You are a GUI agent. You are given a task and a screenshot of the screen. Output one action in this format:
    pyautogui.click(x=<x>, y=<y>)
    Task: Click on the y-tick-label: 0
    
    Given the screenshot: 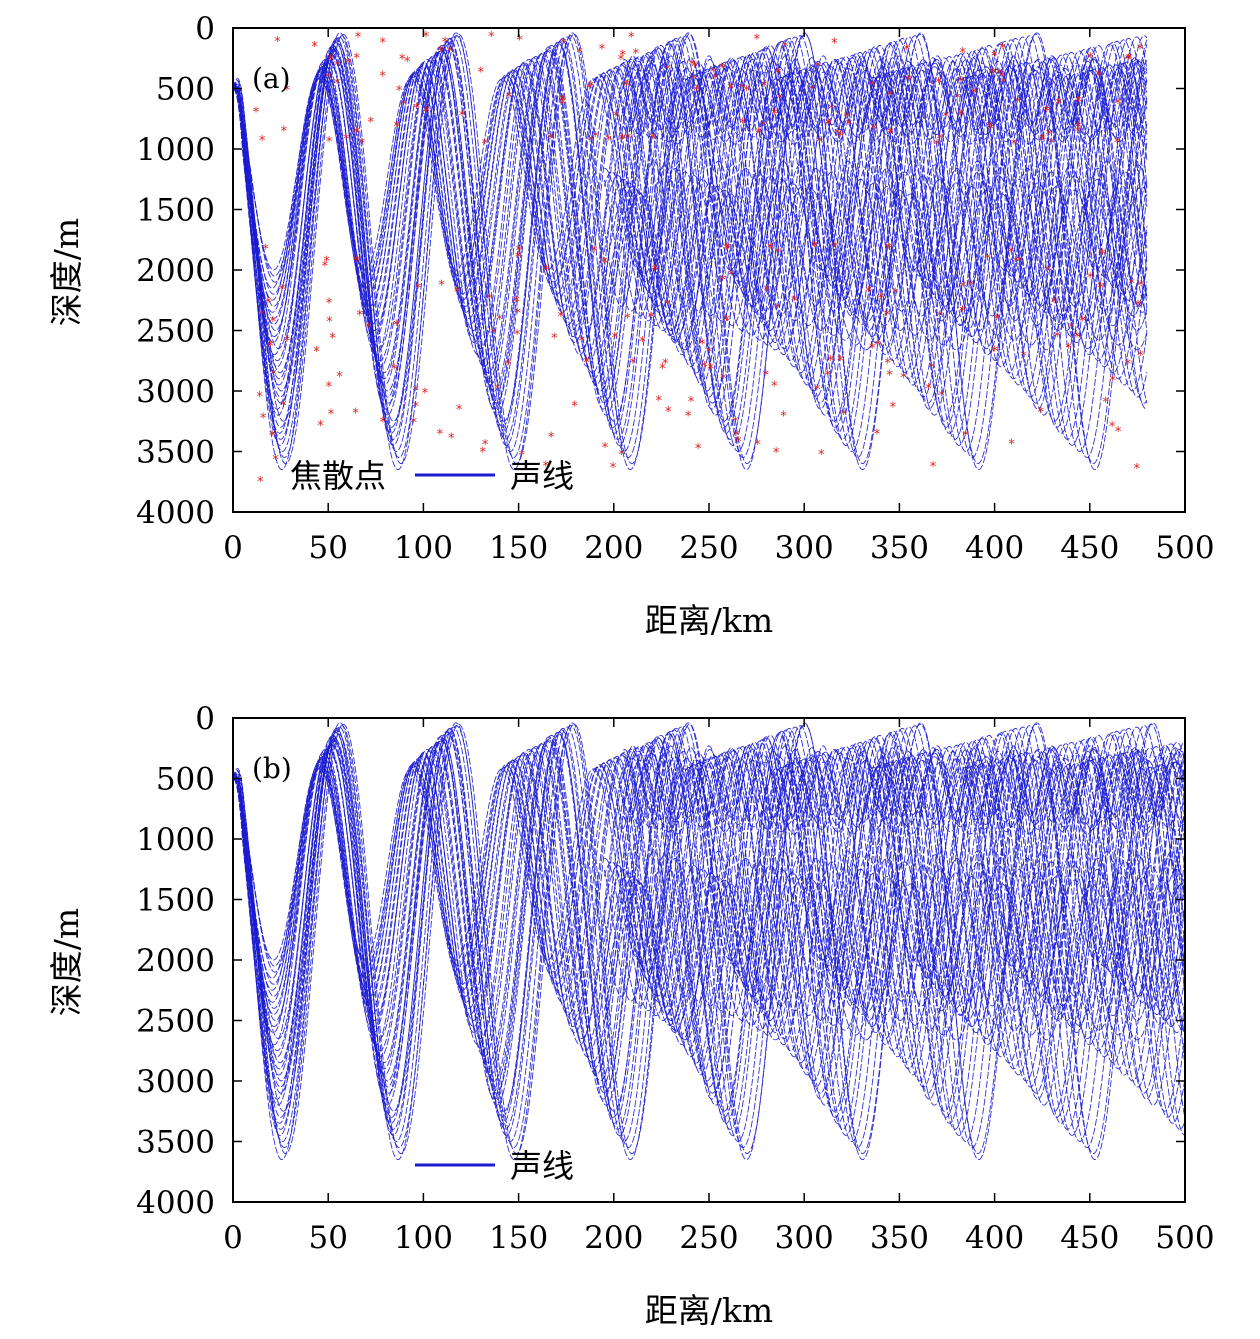 What is the action you would take?
    pyautogui.click(x=205, y=29)
    